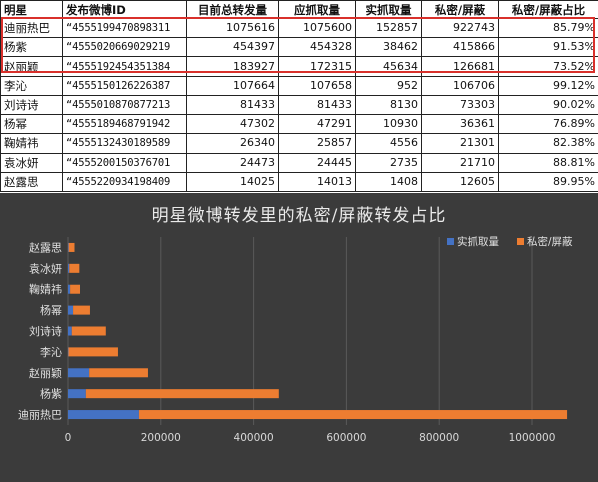 This screenshot has width=598, height=482. I want to click on total-reposts-cell: 14025, so click(232, 182).